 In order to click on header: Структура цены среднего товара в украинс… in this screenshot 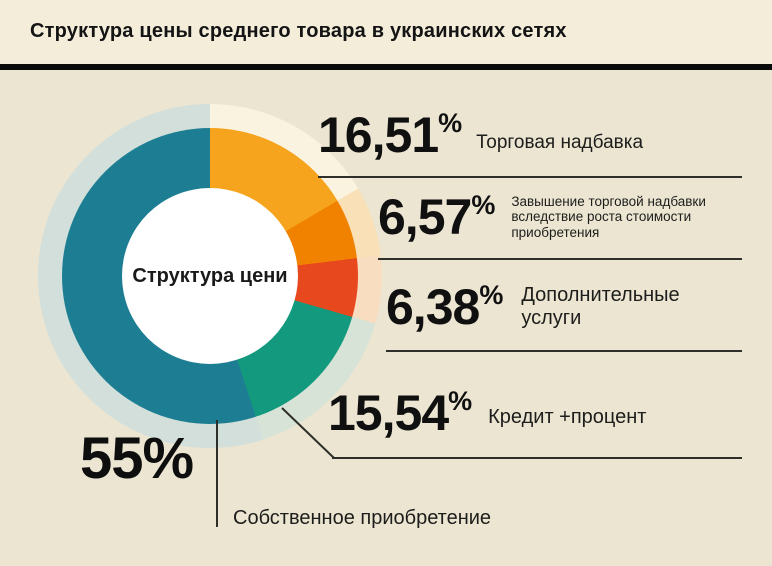, I will do `click(386, 32)`.